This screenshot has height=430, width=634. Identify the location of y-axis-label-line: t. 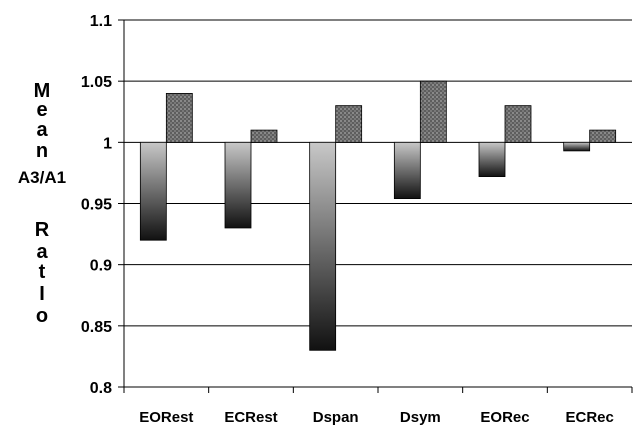
(42, 272).